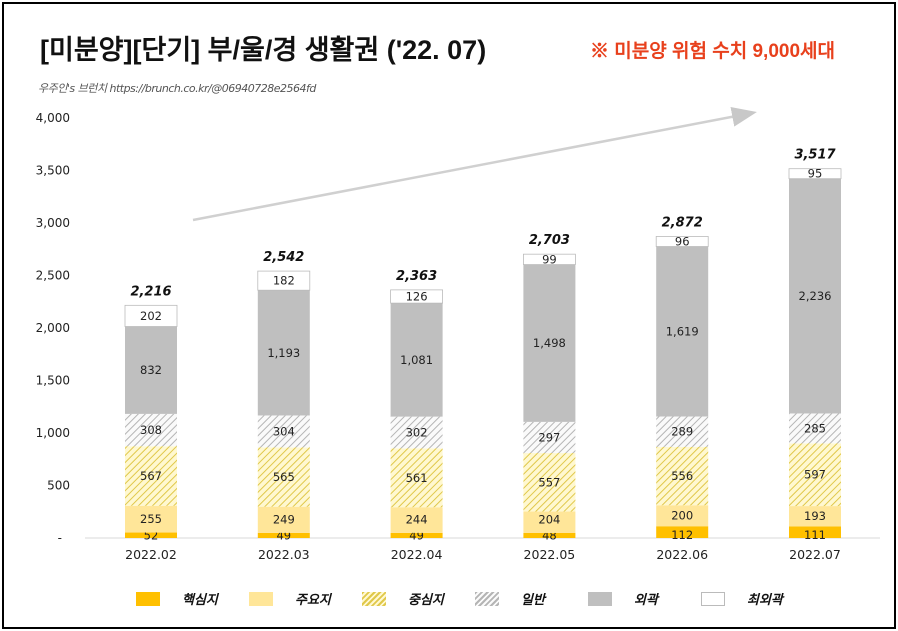  I want to click on legend-label: 주요지, so click(313, 600).